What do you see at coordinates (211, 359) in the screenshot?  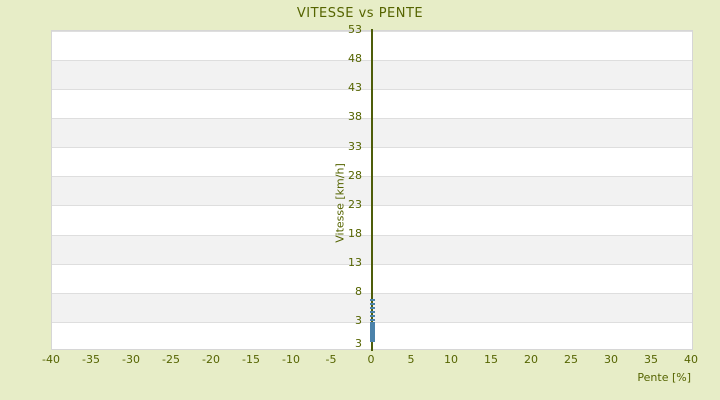 I see `x-tick-label: -20` at bounding box center [211, 359].